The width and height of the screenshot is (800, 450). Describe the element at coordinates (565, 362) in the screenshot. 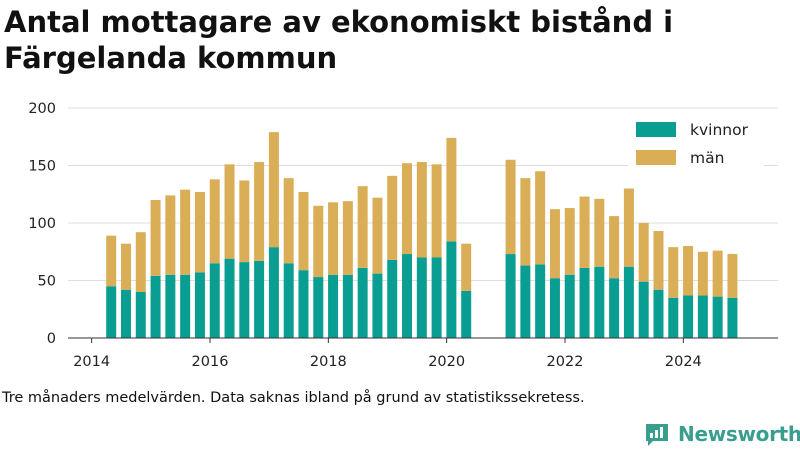

I see `x-tick-label: 2022` at that location.